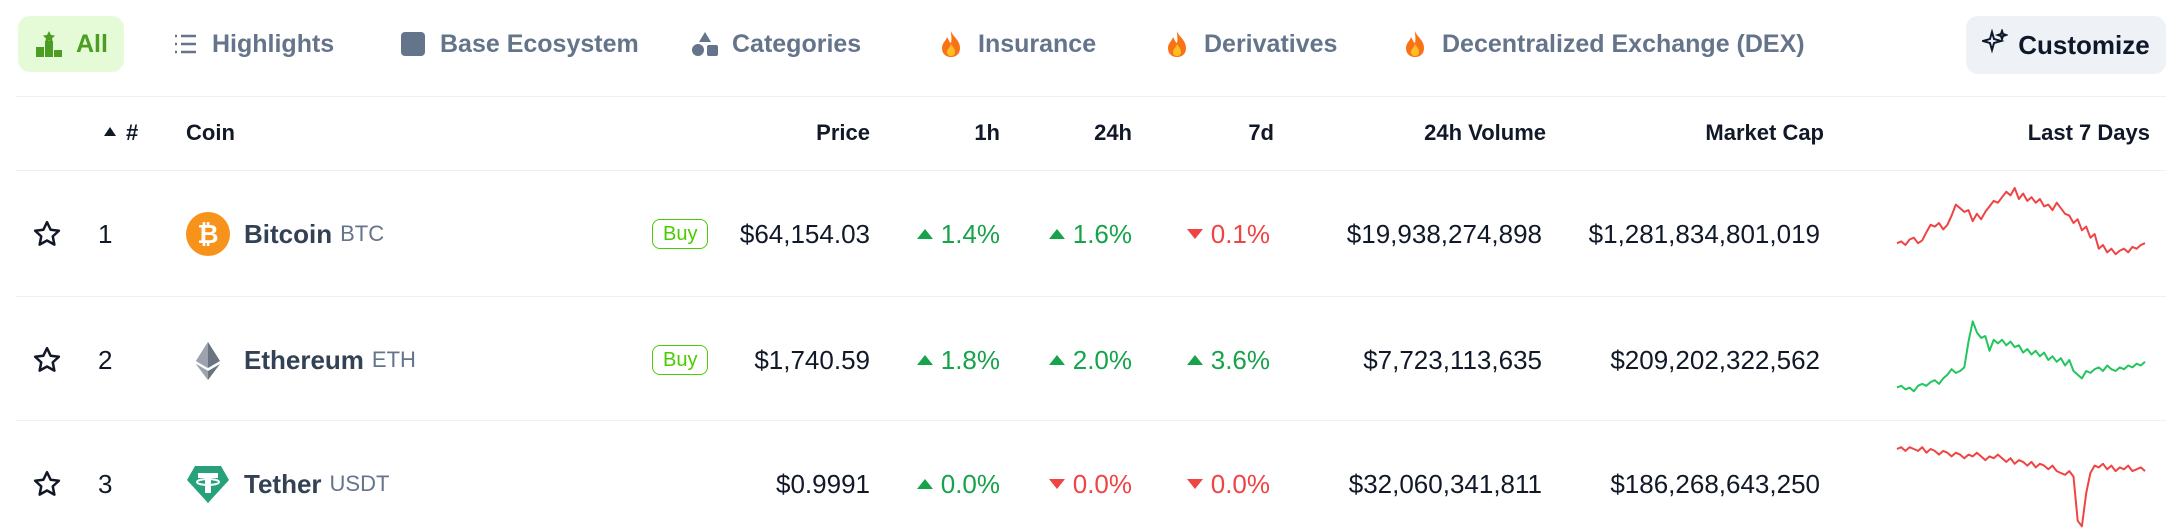  I want to click on tab-label: Derivatives, so click(1271, 43).